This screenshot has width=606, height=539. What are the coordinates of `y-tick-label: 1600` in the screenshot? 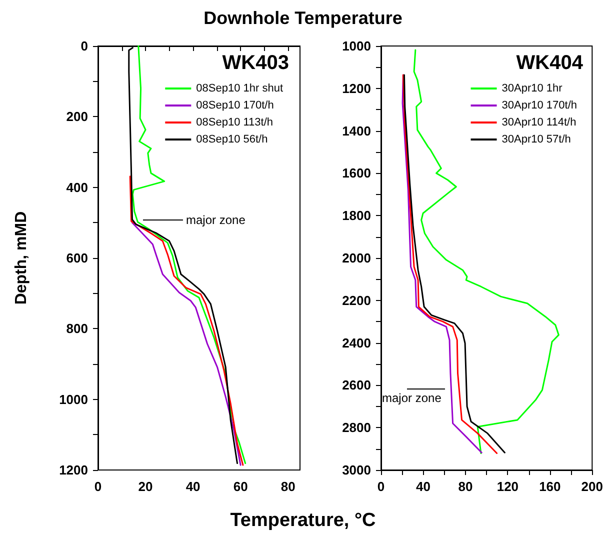 It's located at (356, 173).